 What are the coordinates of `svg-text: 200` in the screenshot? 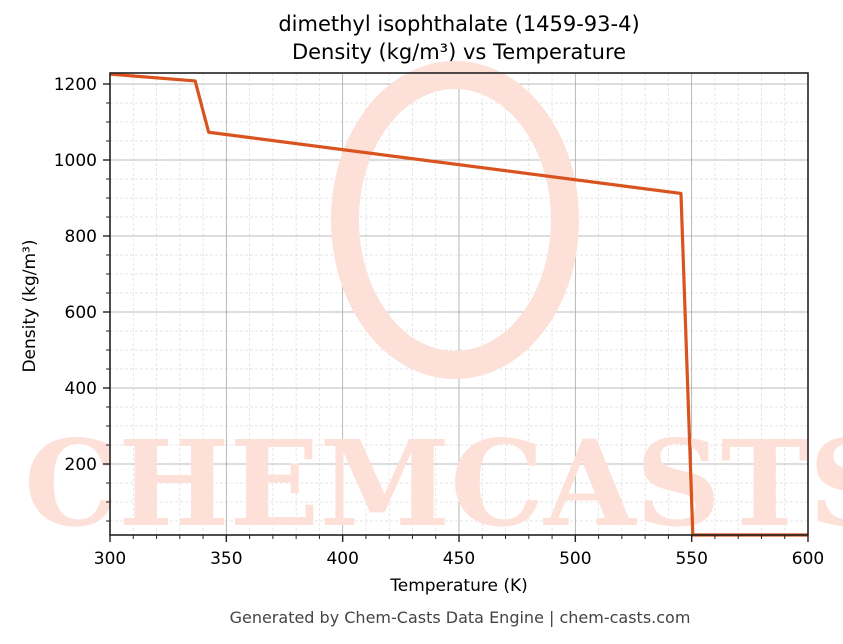 It's located at (81, 465).